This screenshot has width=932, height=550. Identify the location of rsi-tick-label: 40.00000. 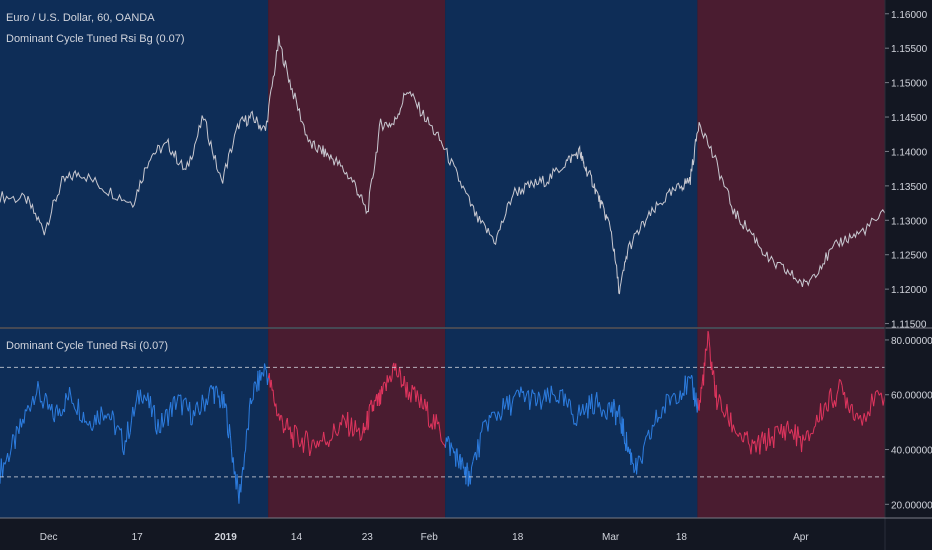
(911, 451).